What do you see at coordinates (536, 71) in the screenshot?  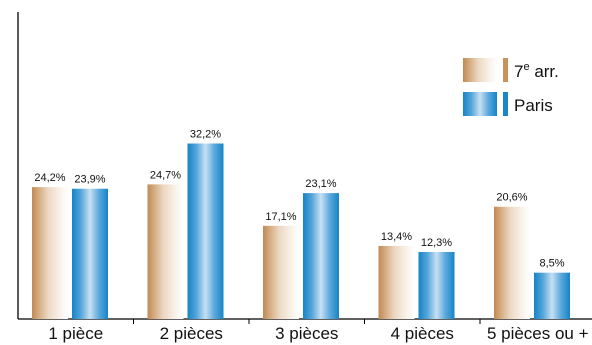 I see `legend-label: 7e arr.` at bounding box center [536, 71].